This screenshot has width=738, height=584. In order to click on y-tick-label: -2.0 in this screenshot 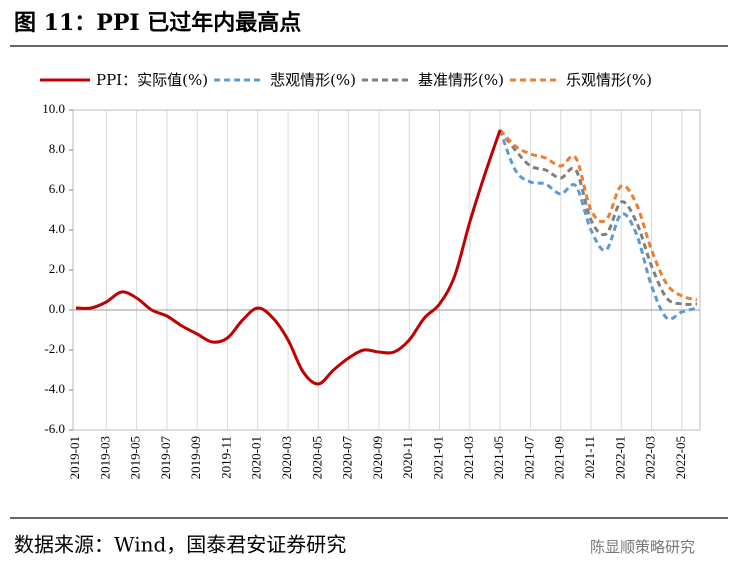, I will do `click(54, 348)`.